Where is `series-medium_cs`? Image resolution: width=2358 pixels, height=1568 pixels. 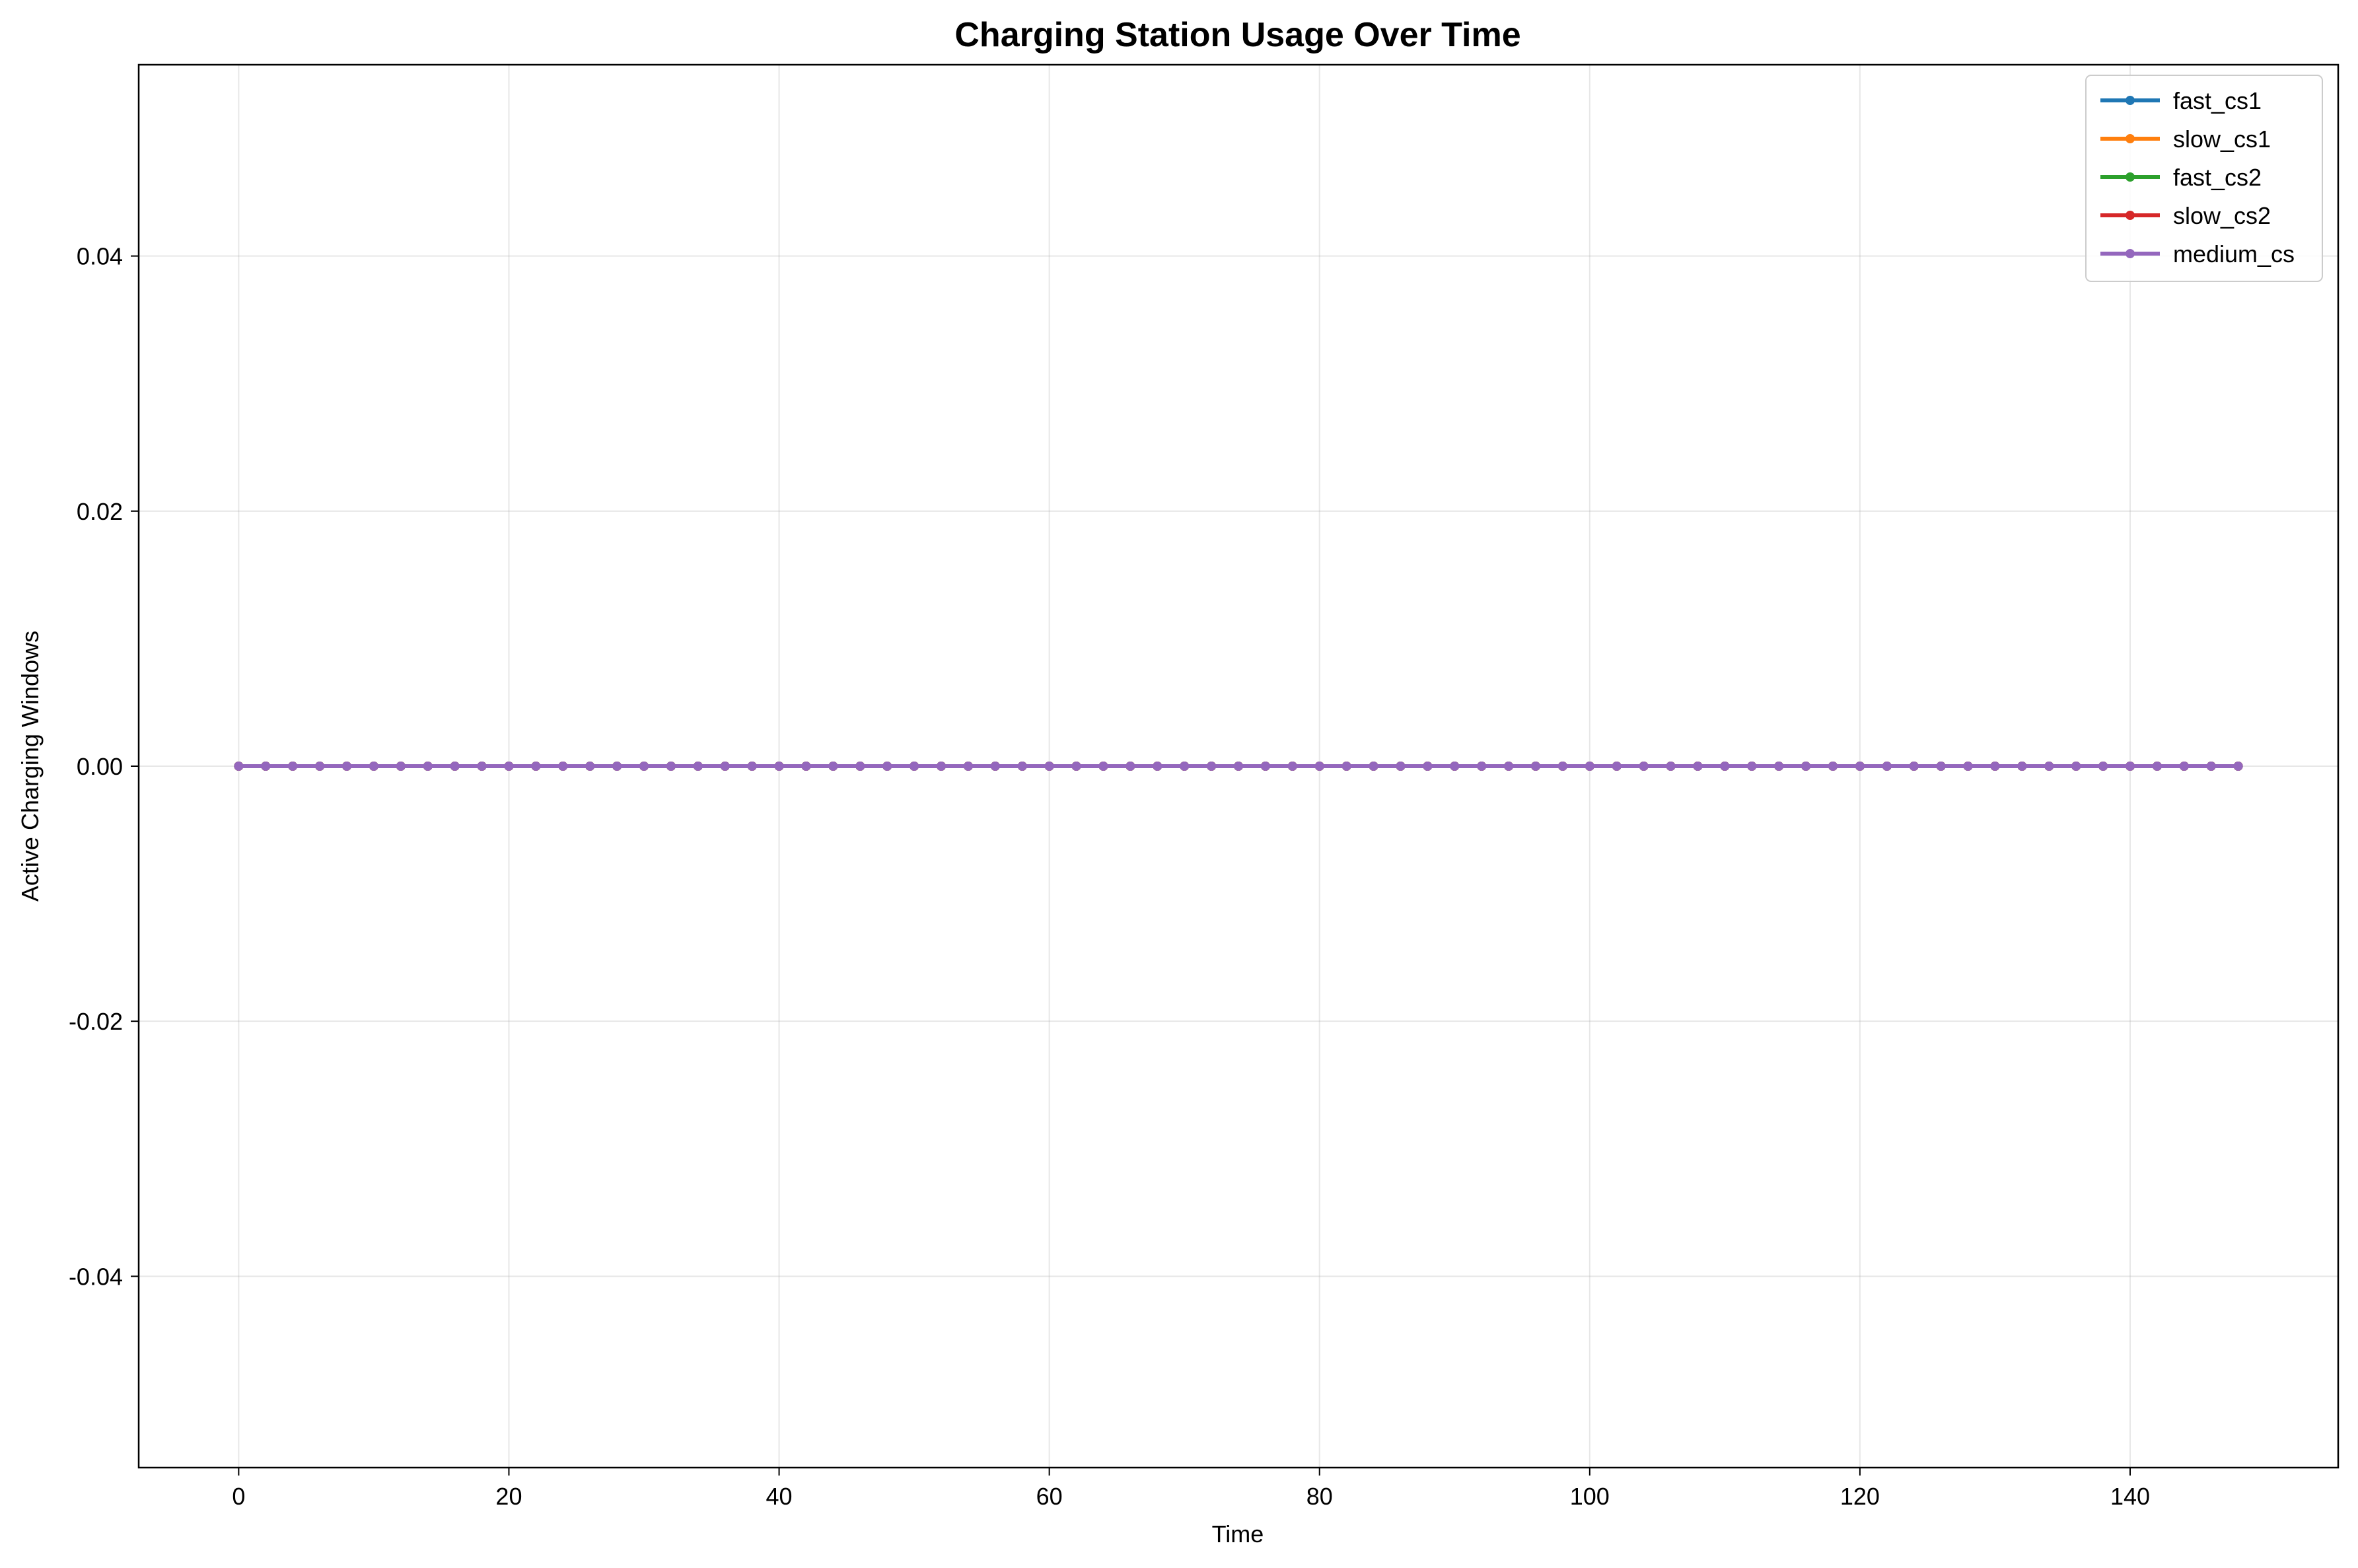
series-medium_cs is located at coordinates (1238, 766).